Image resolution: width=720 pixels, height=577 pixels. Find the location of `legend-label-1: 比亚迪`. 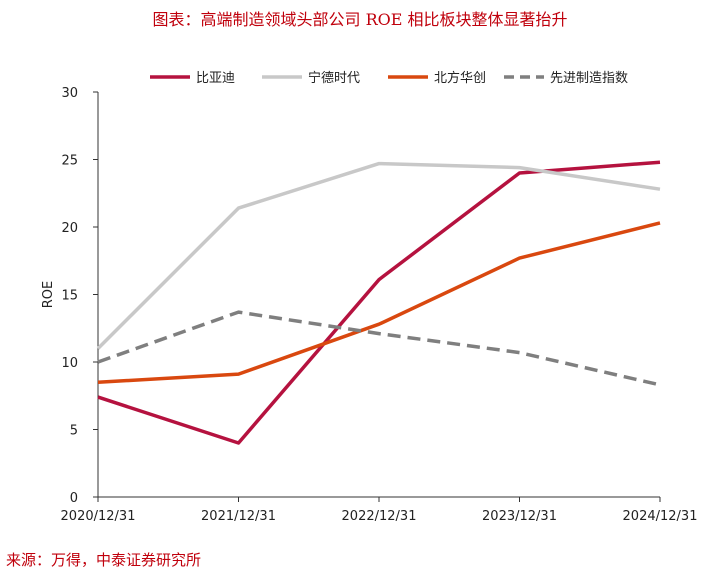

legend-label-1: 比亚迪 is located at coordinates (215, 78).